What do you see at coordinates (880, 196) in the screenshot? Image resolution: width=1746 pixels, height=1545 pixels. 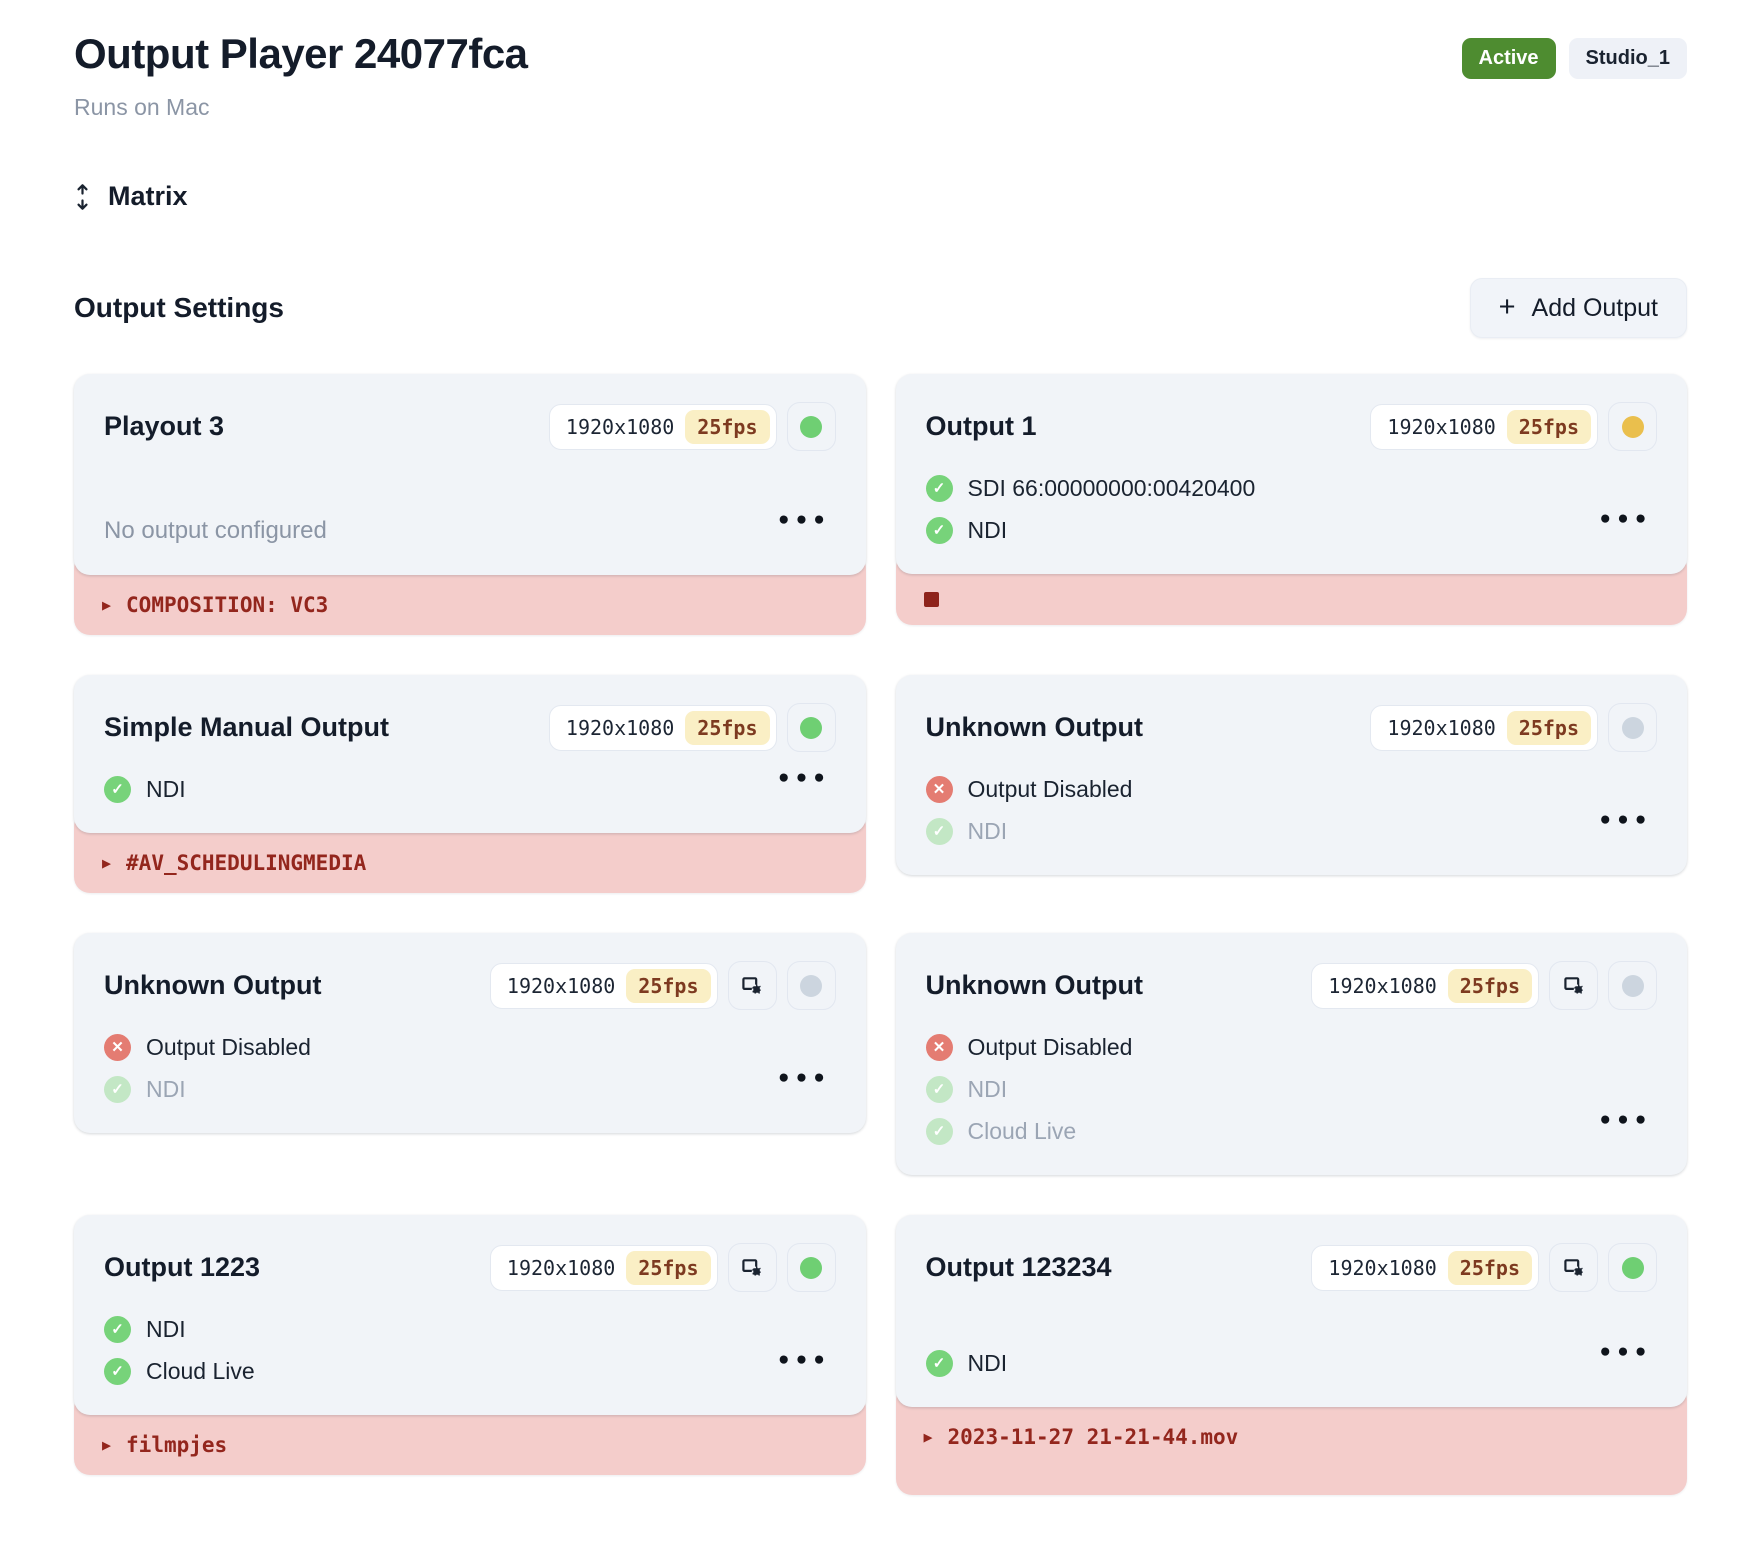 I see `matrix-row: Matrix` at bounding box center [880, 196].